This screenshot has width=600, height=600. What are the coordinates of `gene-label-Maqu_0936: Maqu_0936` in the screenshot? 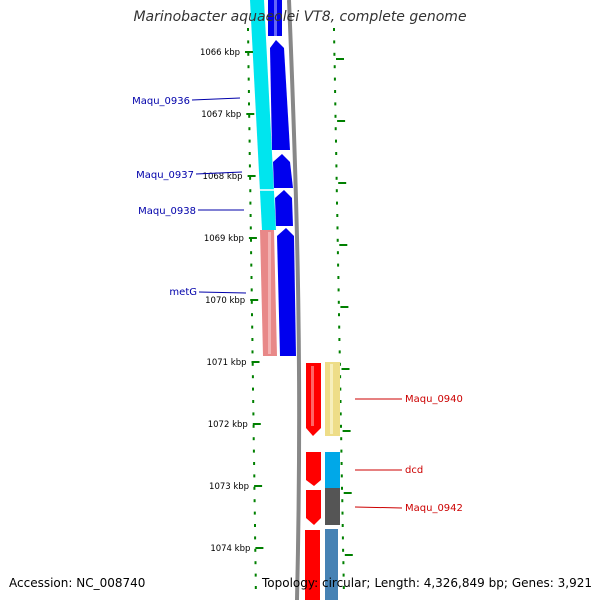 It's located at (186, 101).